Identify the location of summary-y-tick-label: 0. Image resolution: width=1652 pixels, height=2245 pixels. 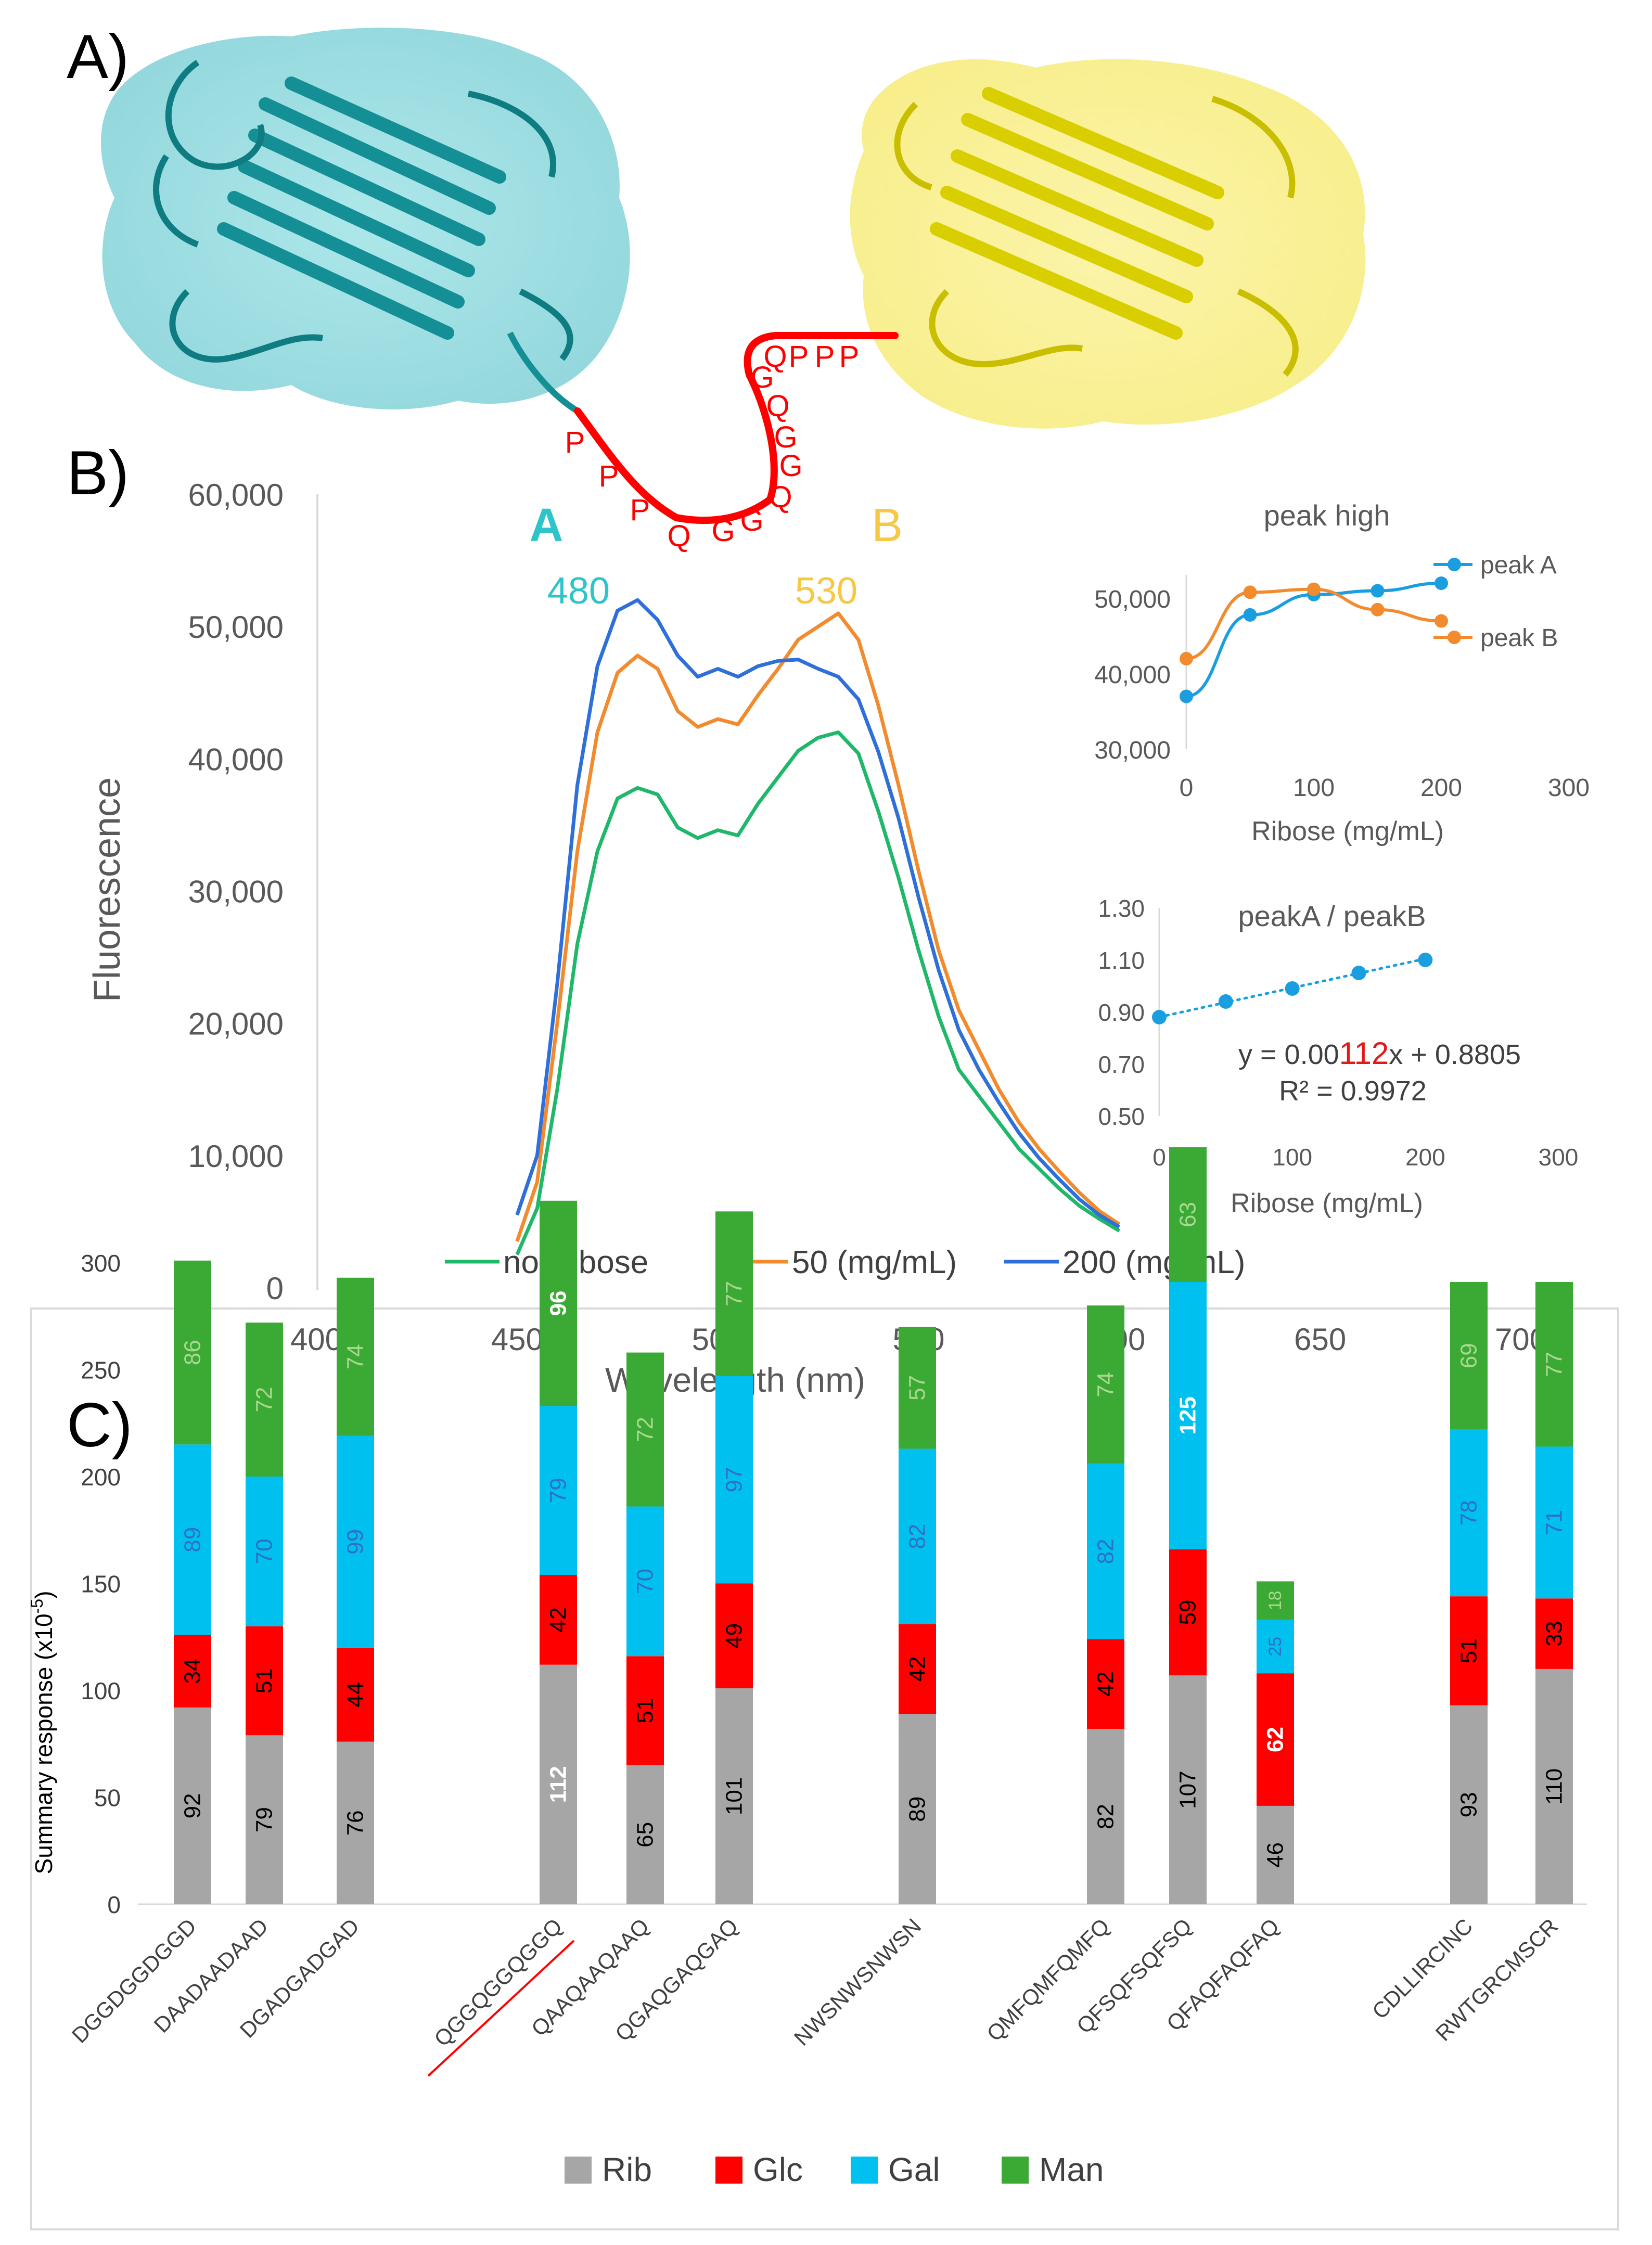
(114, 1905).